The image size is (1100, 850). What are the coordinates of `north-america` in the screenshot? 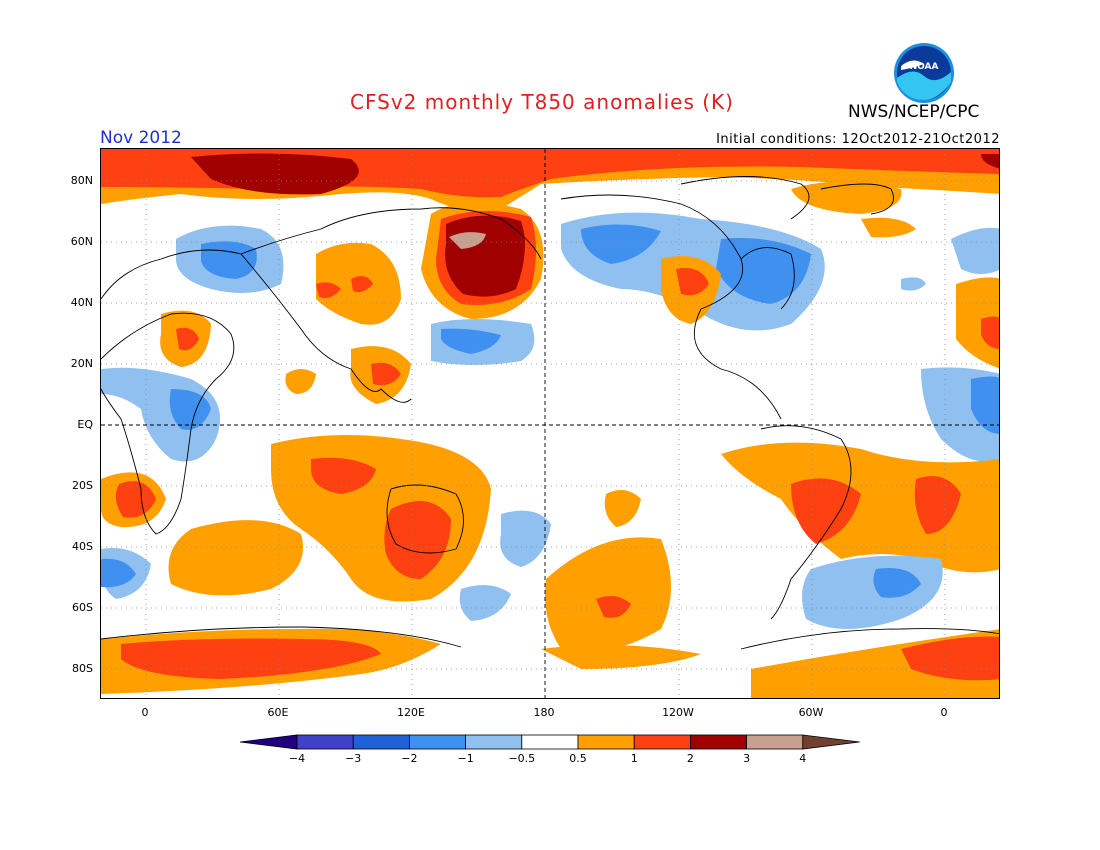 It's located at (738, 256).